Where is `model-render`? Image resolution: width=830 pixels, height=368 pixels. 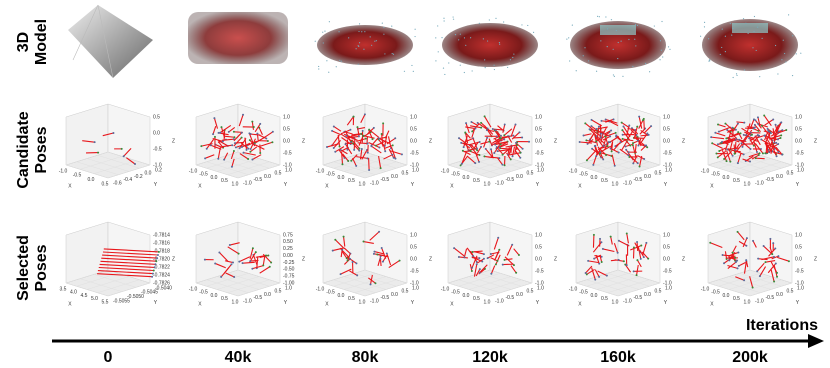
model-render is located at coordinates (486, 46).